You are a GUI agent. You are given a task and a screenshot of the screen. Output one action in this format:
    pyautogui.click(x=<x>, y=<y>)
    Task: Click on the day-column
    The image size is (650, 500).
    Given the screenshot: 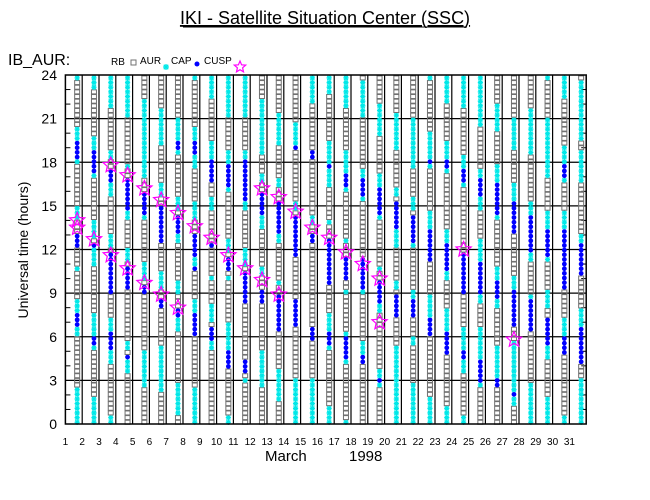 What is the action you would take?
    pyautogui.click(x=413, y=250)
    